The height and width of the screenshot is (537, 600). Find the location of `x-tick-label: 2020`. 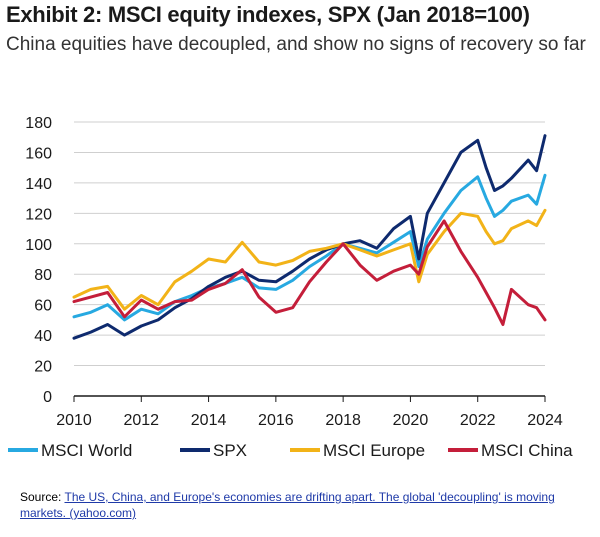

x-tick-label: 2020 is located at coordinates (411, 420).